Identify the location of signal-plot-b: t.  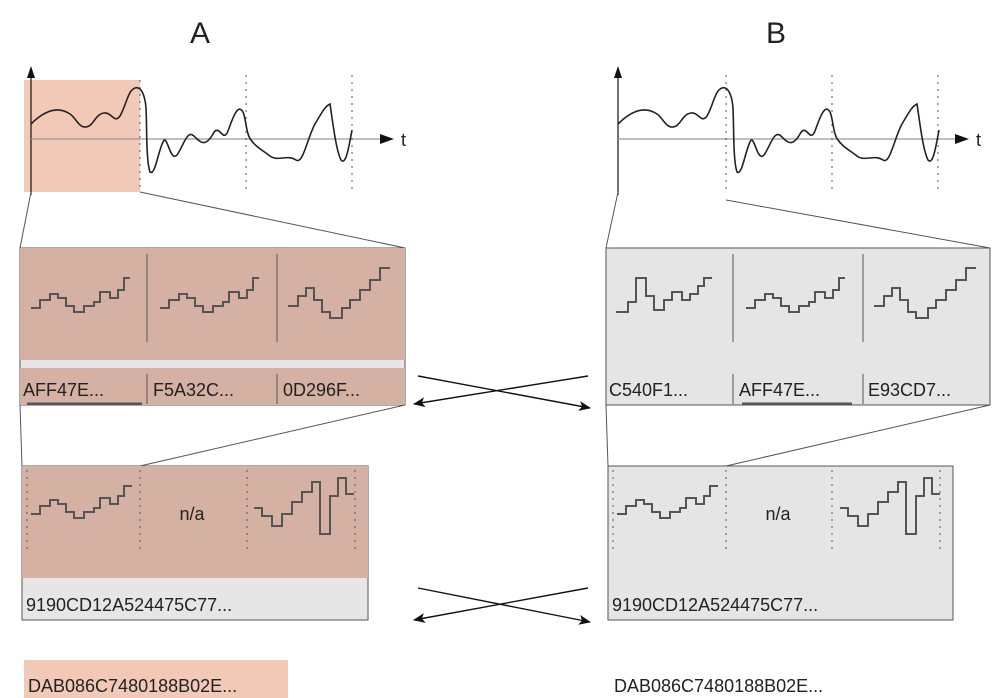
(797, 130).